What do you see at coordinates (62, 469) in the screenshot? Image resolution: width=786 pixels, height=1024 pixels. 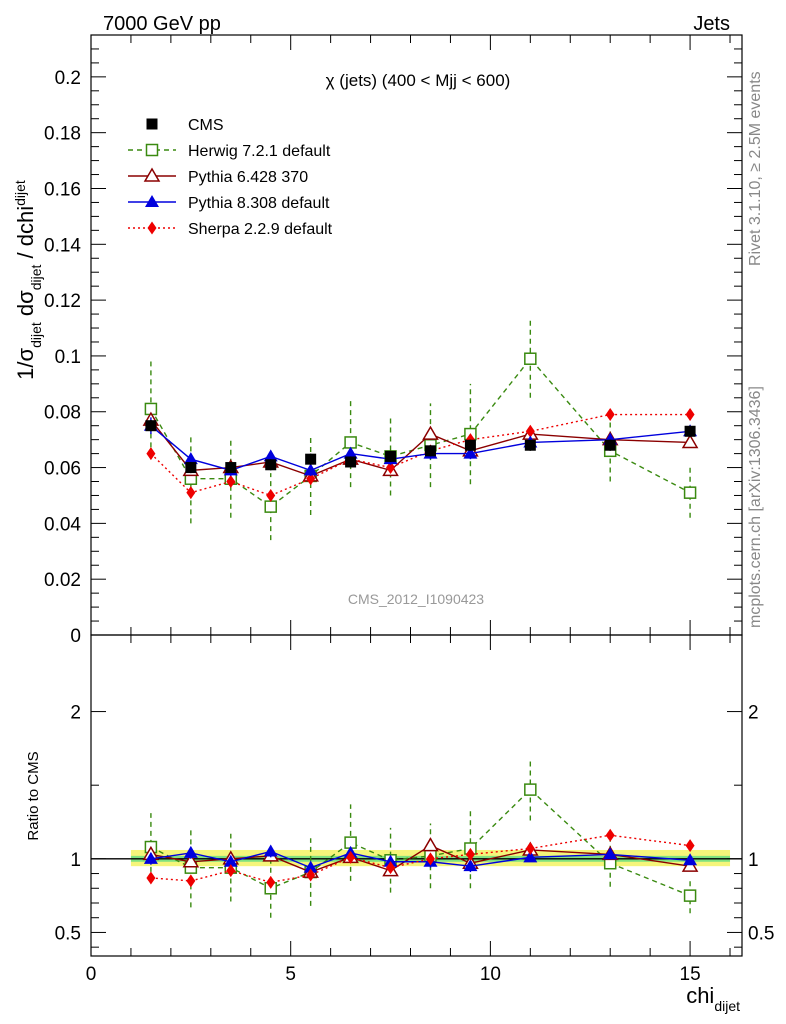 I see `y-tick-label: 0.06` at bounding box center [62, 469].